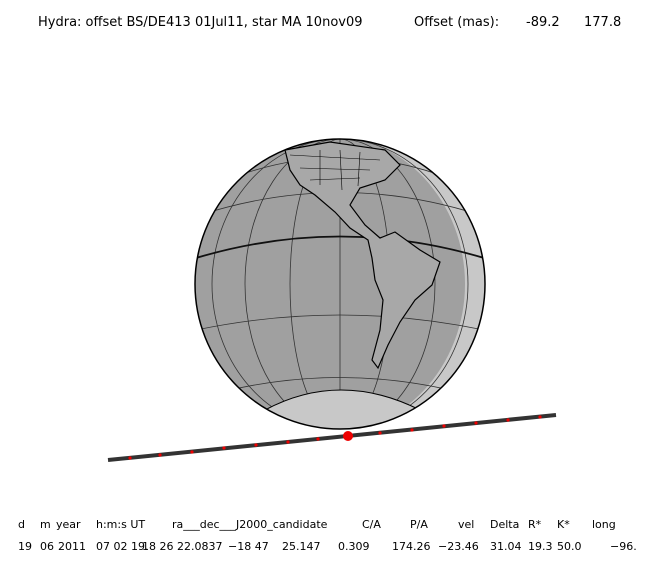 This screenshot has height=568, width=648. What do you see at coordinates (45, 524) in the screenshot?
I see `column-header: m` at bounding box center [45, 524].